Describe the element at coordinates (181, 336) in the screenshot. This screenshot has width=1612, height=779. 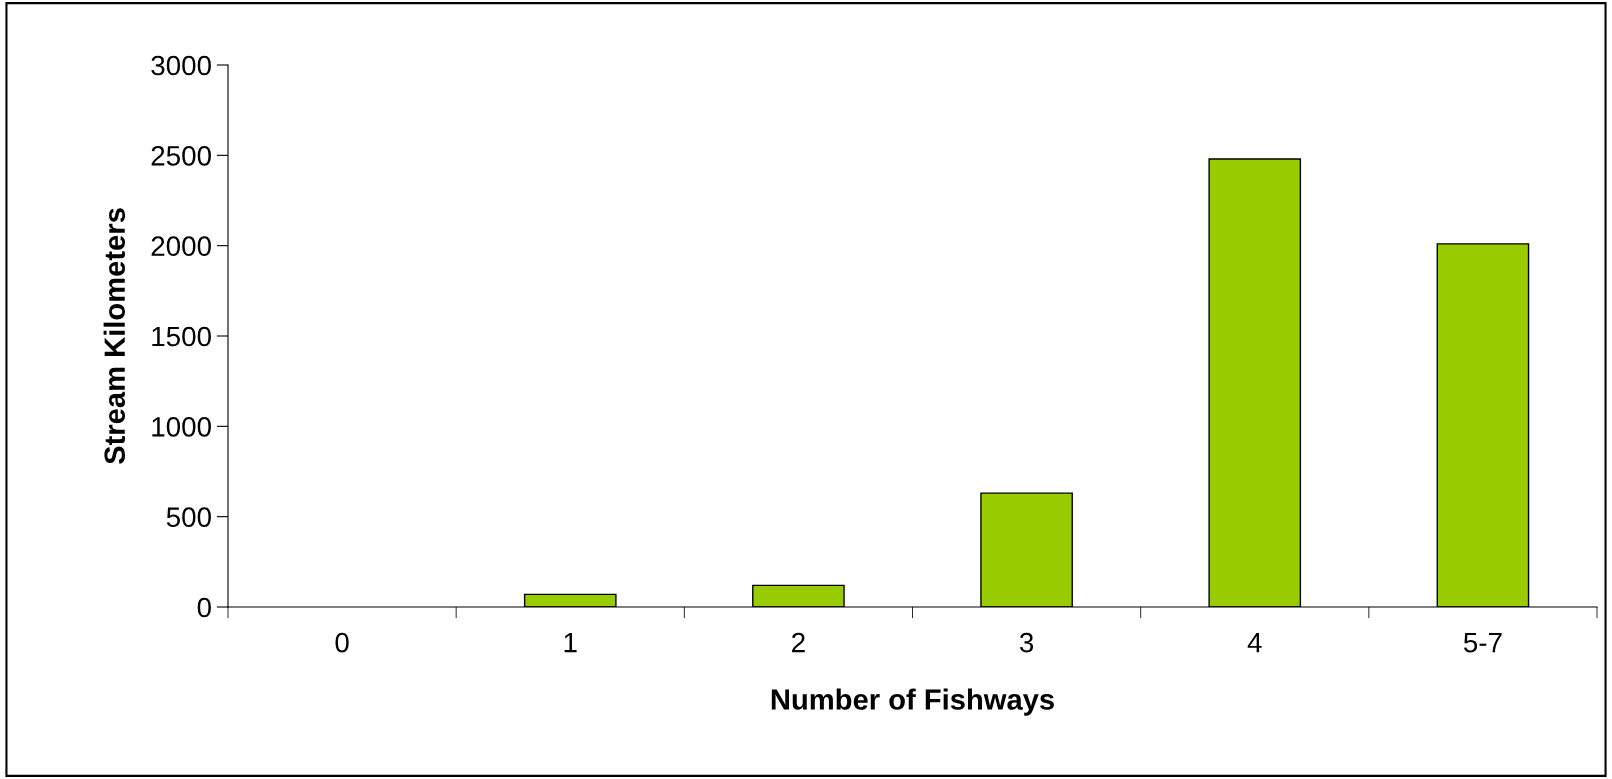
I see `y-tick-label: 1500` at that location.